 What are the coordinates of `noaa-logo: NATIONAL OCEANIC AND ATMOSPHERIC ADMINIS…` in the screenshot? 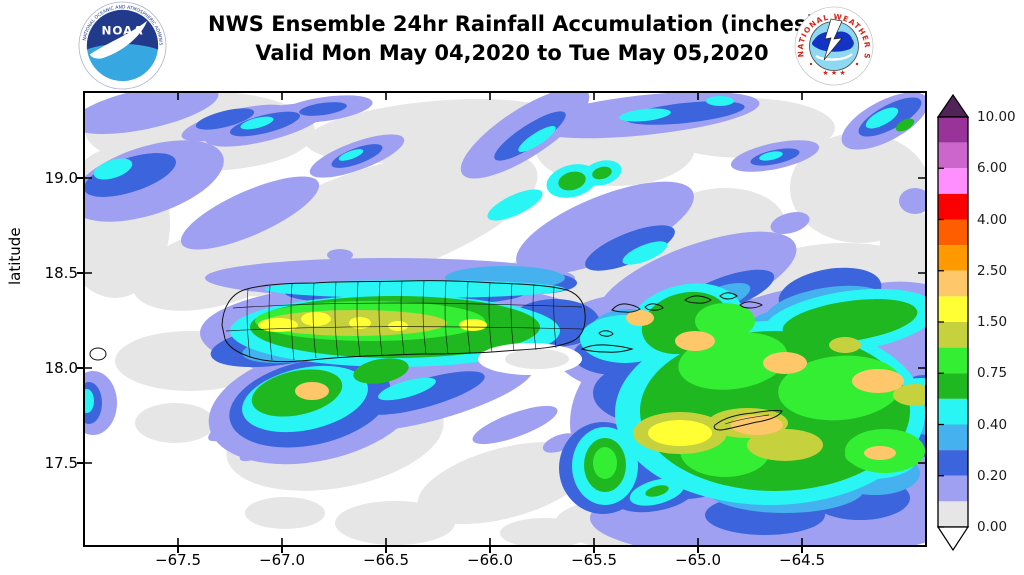 It's located at (122, 45).